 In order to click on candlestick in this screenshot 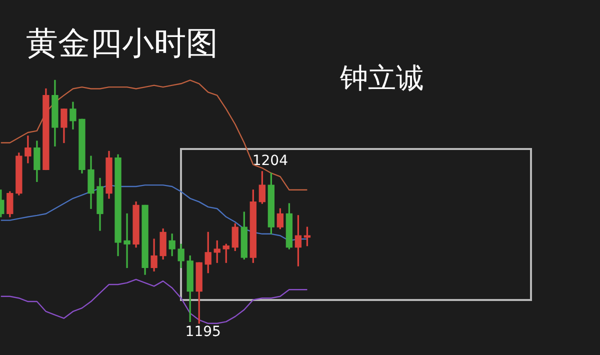, I will do `click(127, 240)`.